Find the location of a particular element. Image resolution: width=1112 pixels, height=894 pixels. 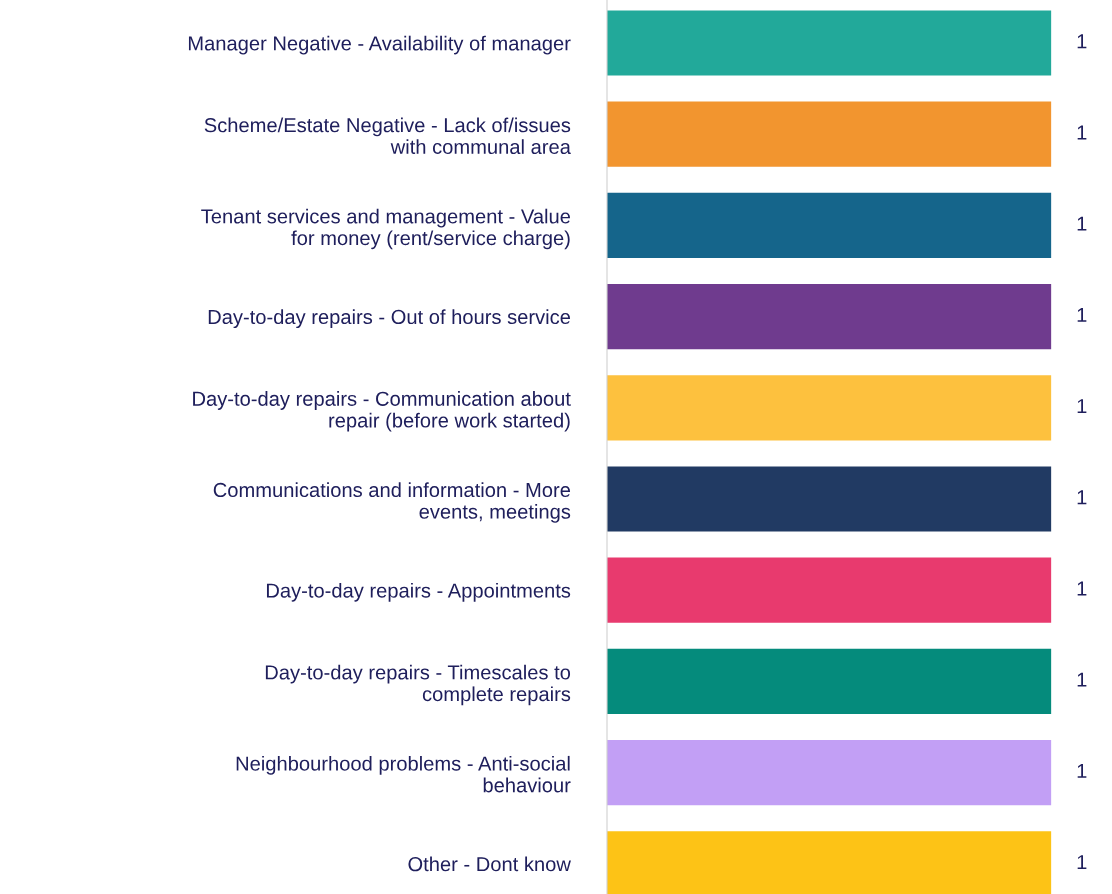

y-tick-label: Day-to-day repairs - Timescales to complete repairs is located at coordinates (418, 685).